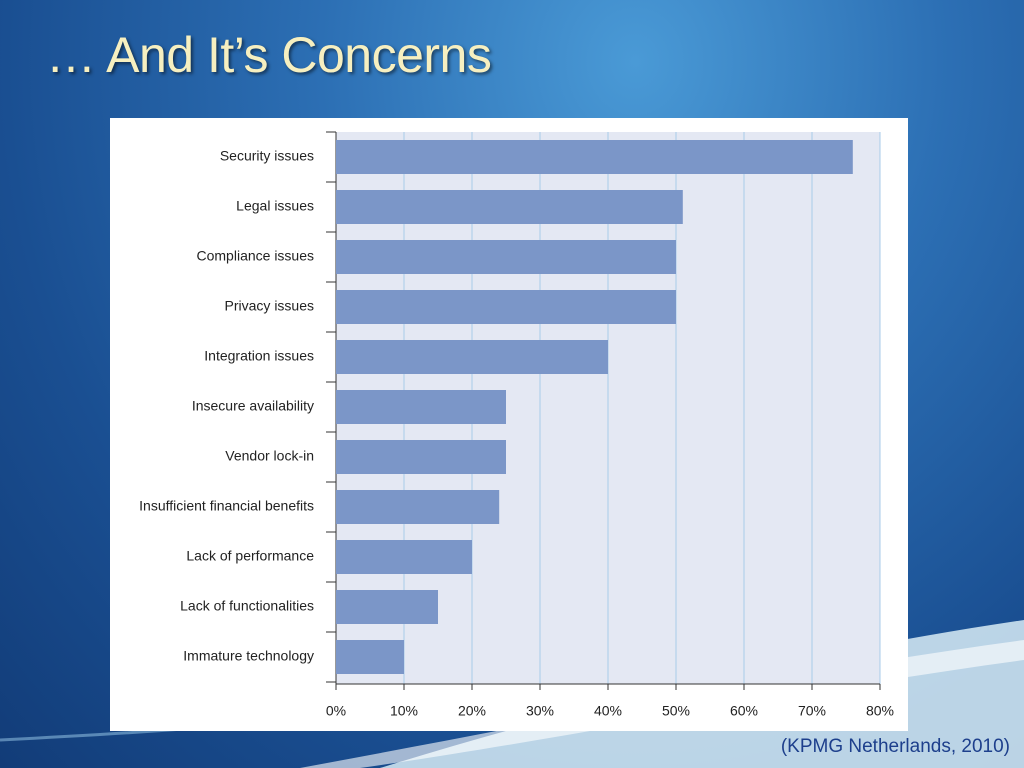 The image size is (1024, 768). What do you see at coordinates (404, 711) in the screenshot?
I see `x-tick-label: 10%` at bounding box center [404, 711].